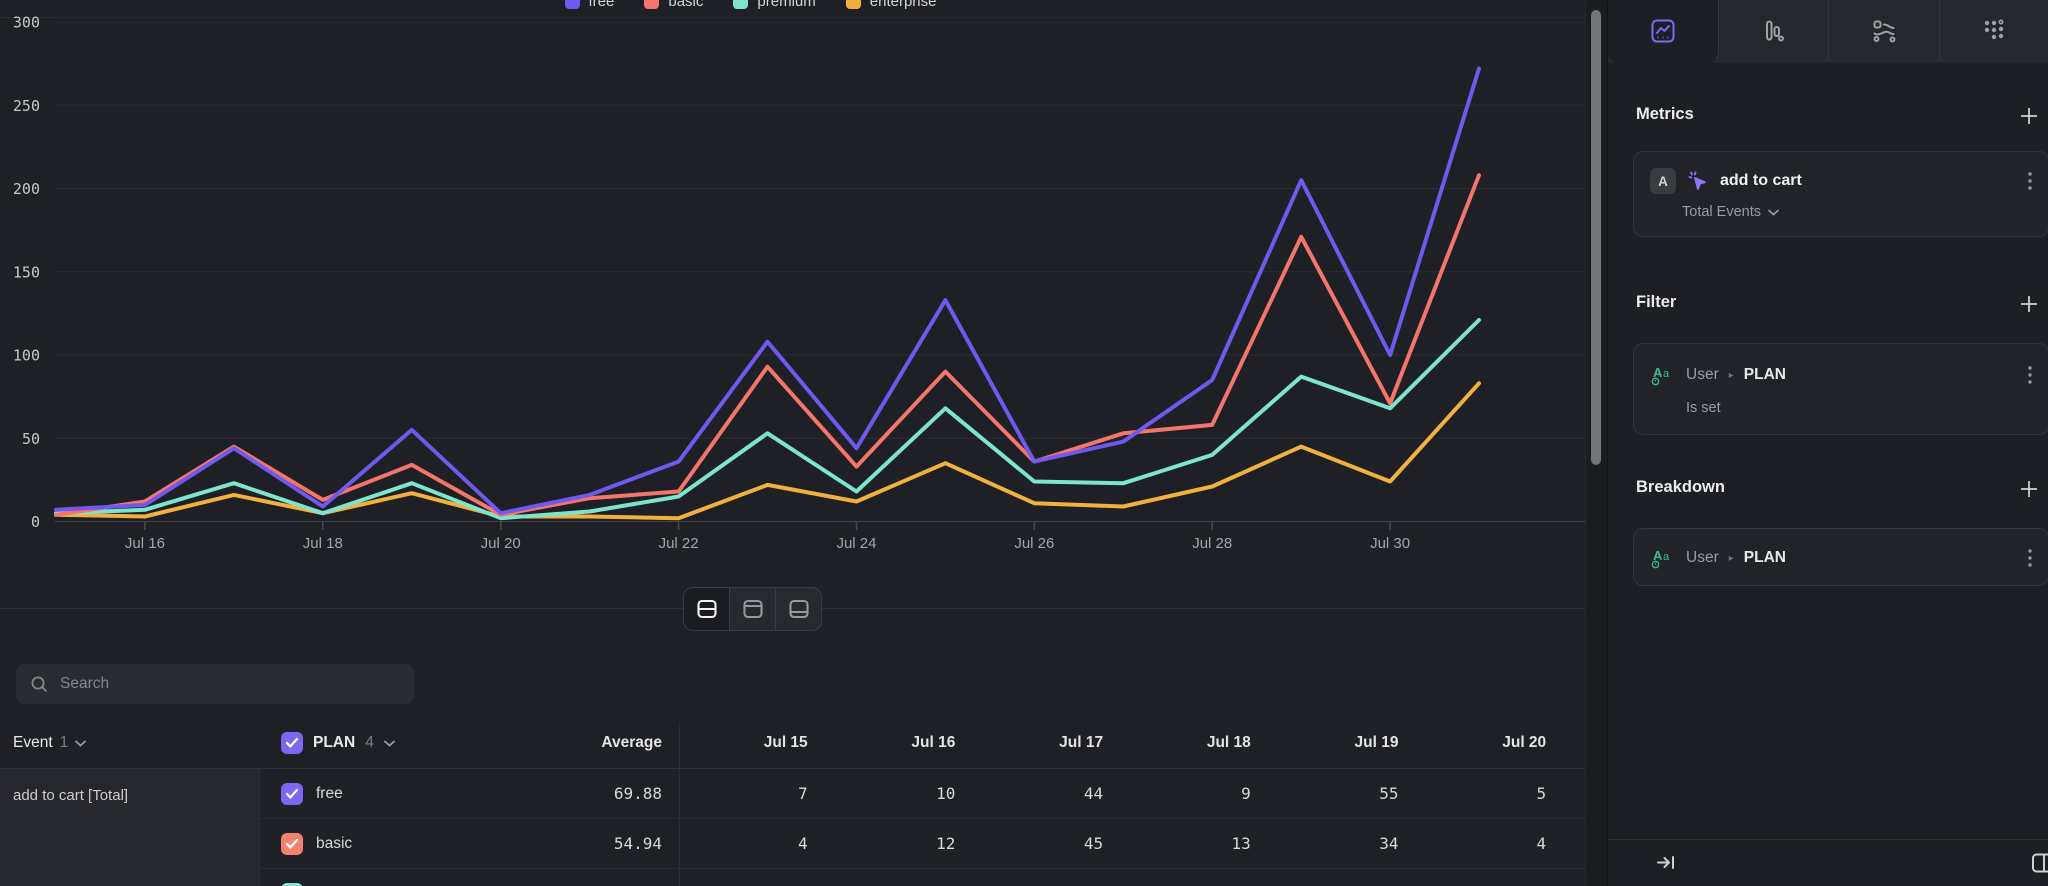 The height and width of the screenshot is (886, 2048). I want to click on tab-flows, so click(1884, 30).